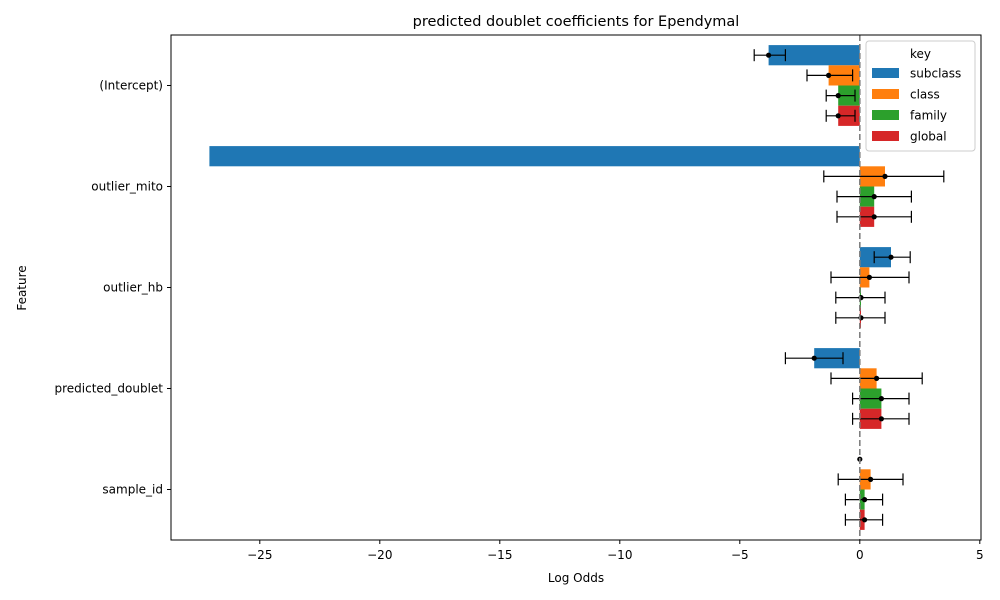 This screenshot has width=1000, height=600. I want to click on y-tick-label: predicted_doublet, so click(108, 389).